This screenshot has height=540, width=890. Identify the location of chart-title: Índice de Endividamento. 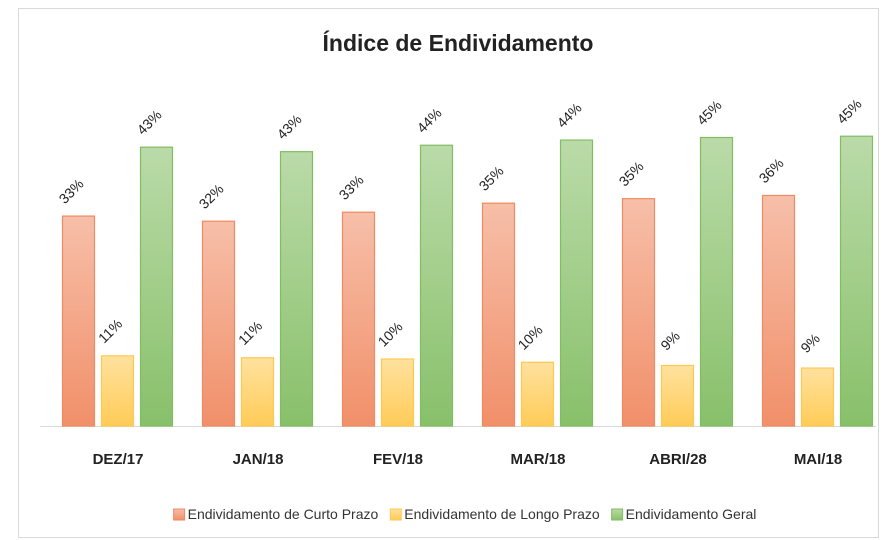
(458, 42).